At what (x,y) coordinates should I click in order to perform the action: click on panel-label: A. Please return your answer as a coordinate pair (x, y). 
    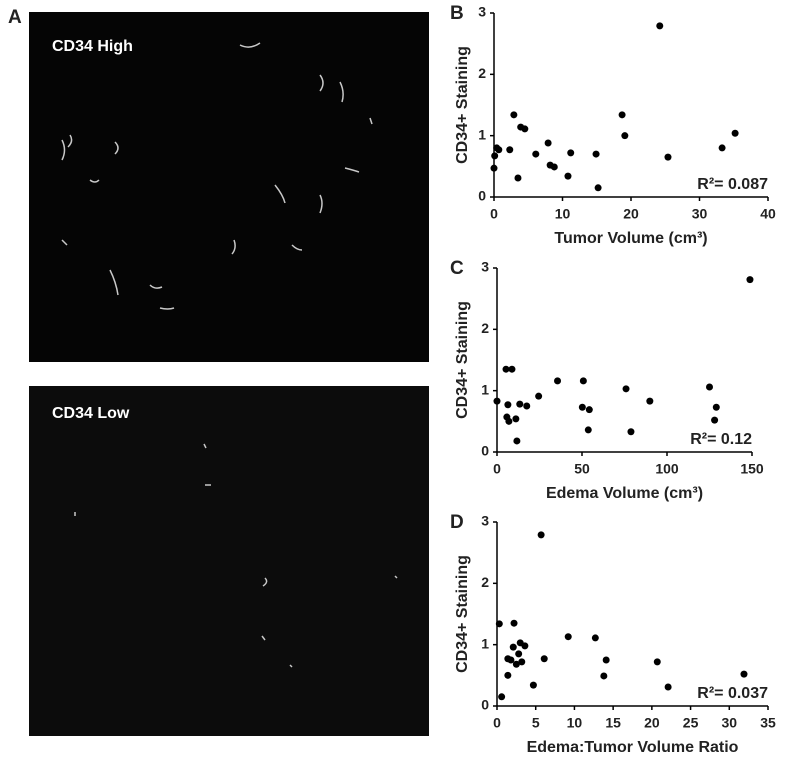
    Looking at the image, I should click on (15, 17).